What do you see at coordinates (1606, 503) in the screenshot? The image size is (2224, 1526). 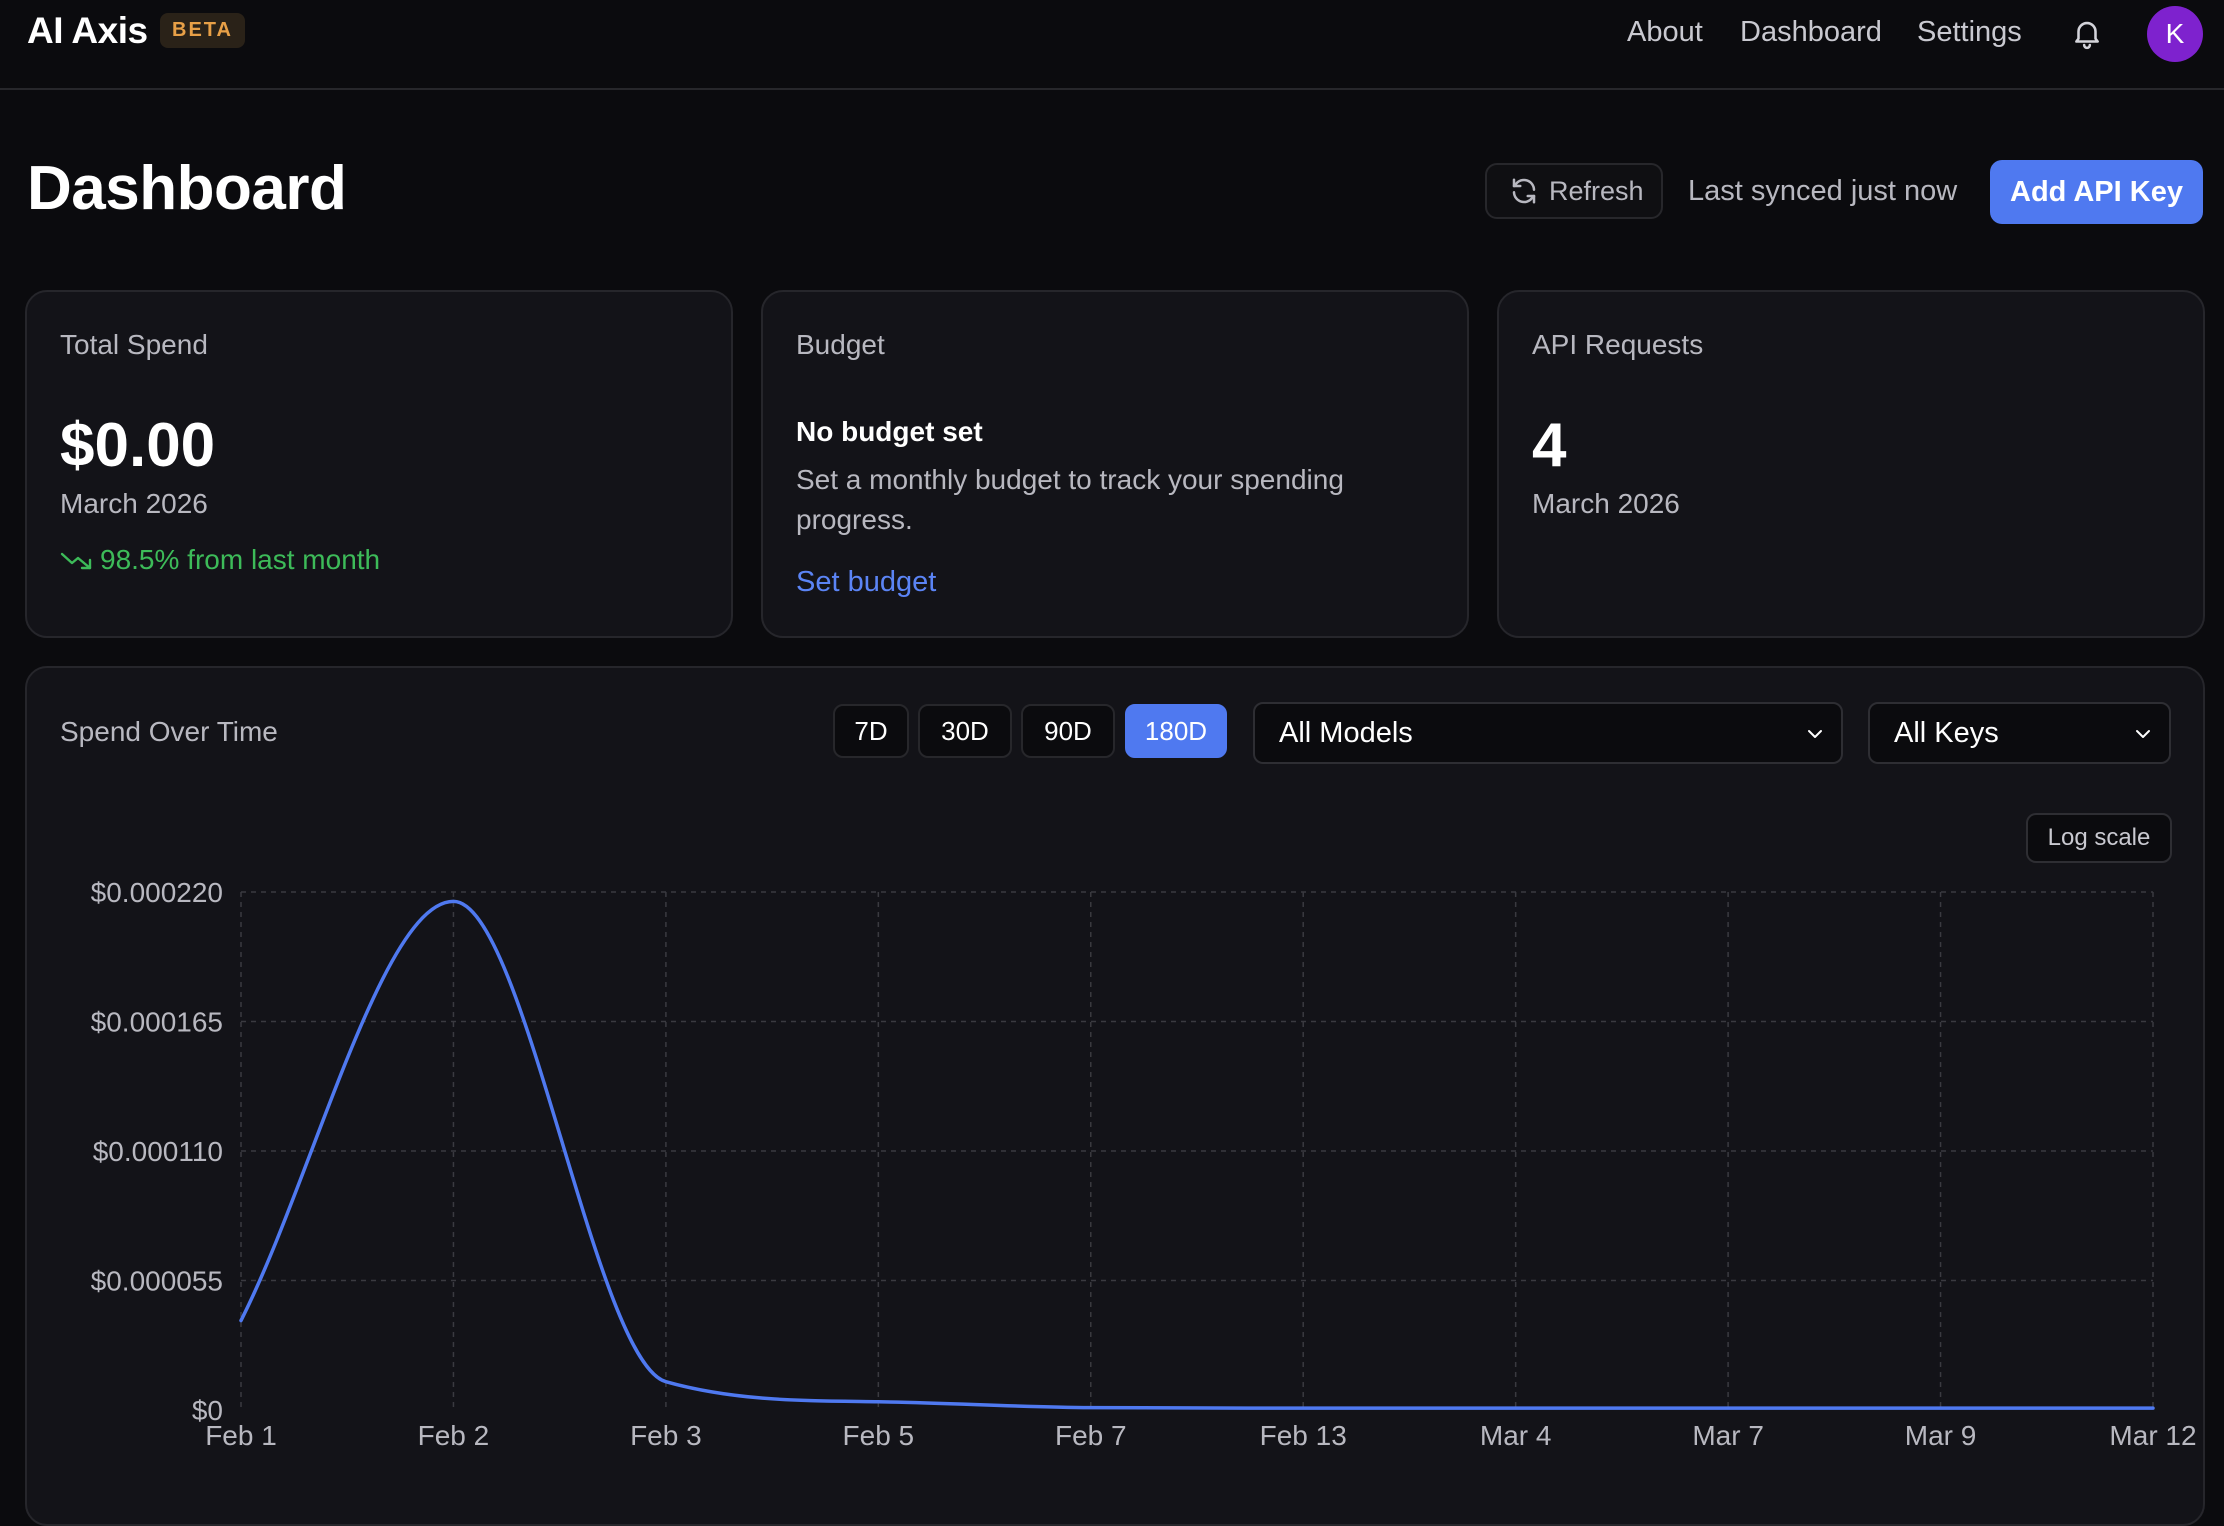 I see `requests-period: March 2026` at bounding box center [1606, 503].